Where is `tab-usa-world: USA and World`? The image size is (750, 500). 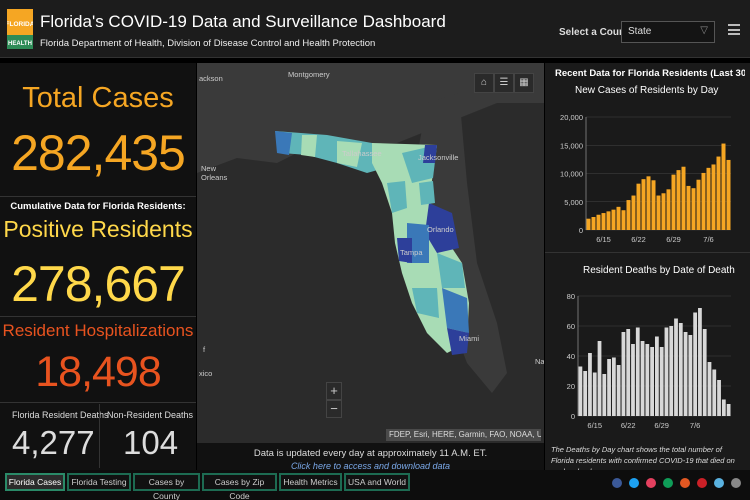 tab-usa-world: USA and World is located at coordinates (377, 482).